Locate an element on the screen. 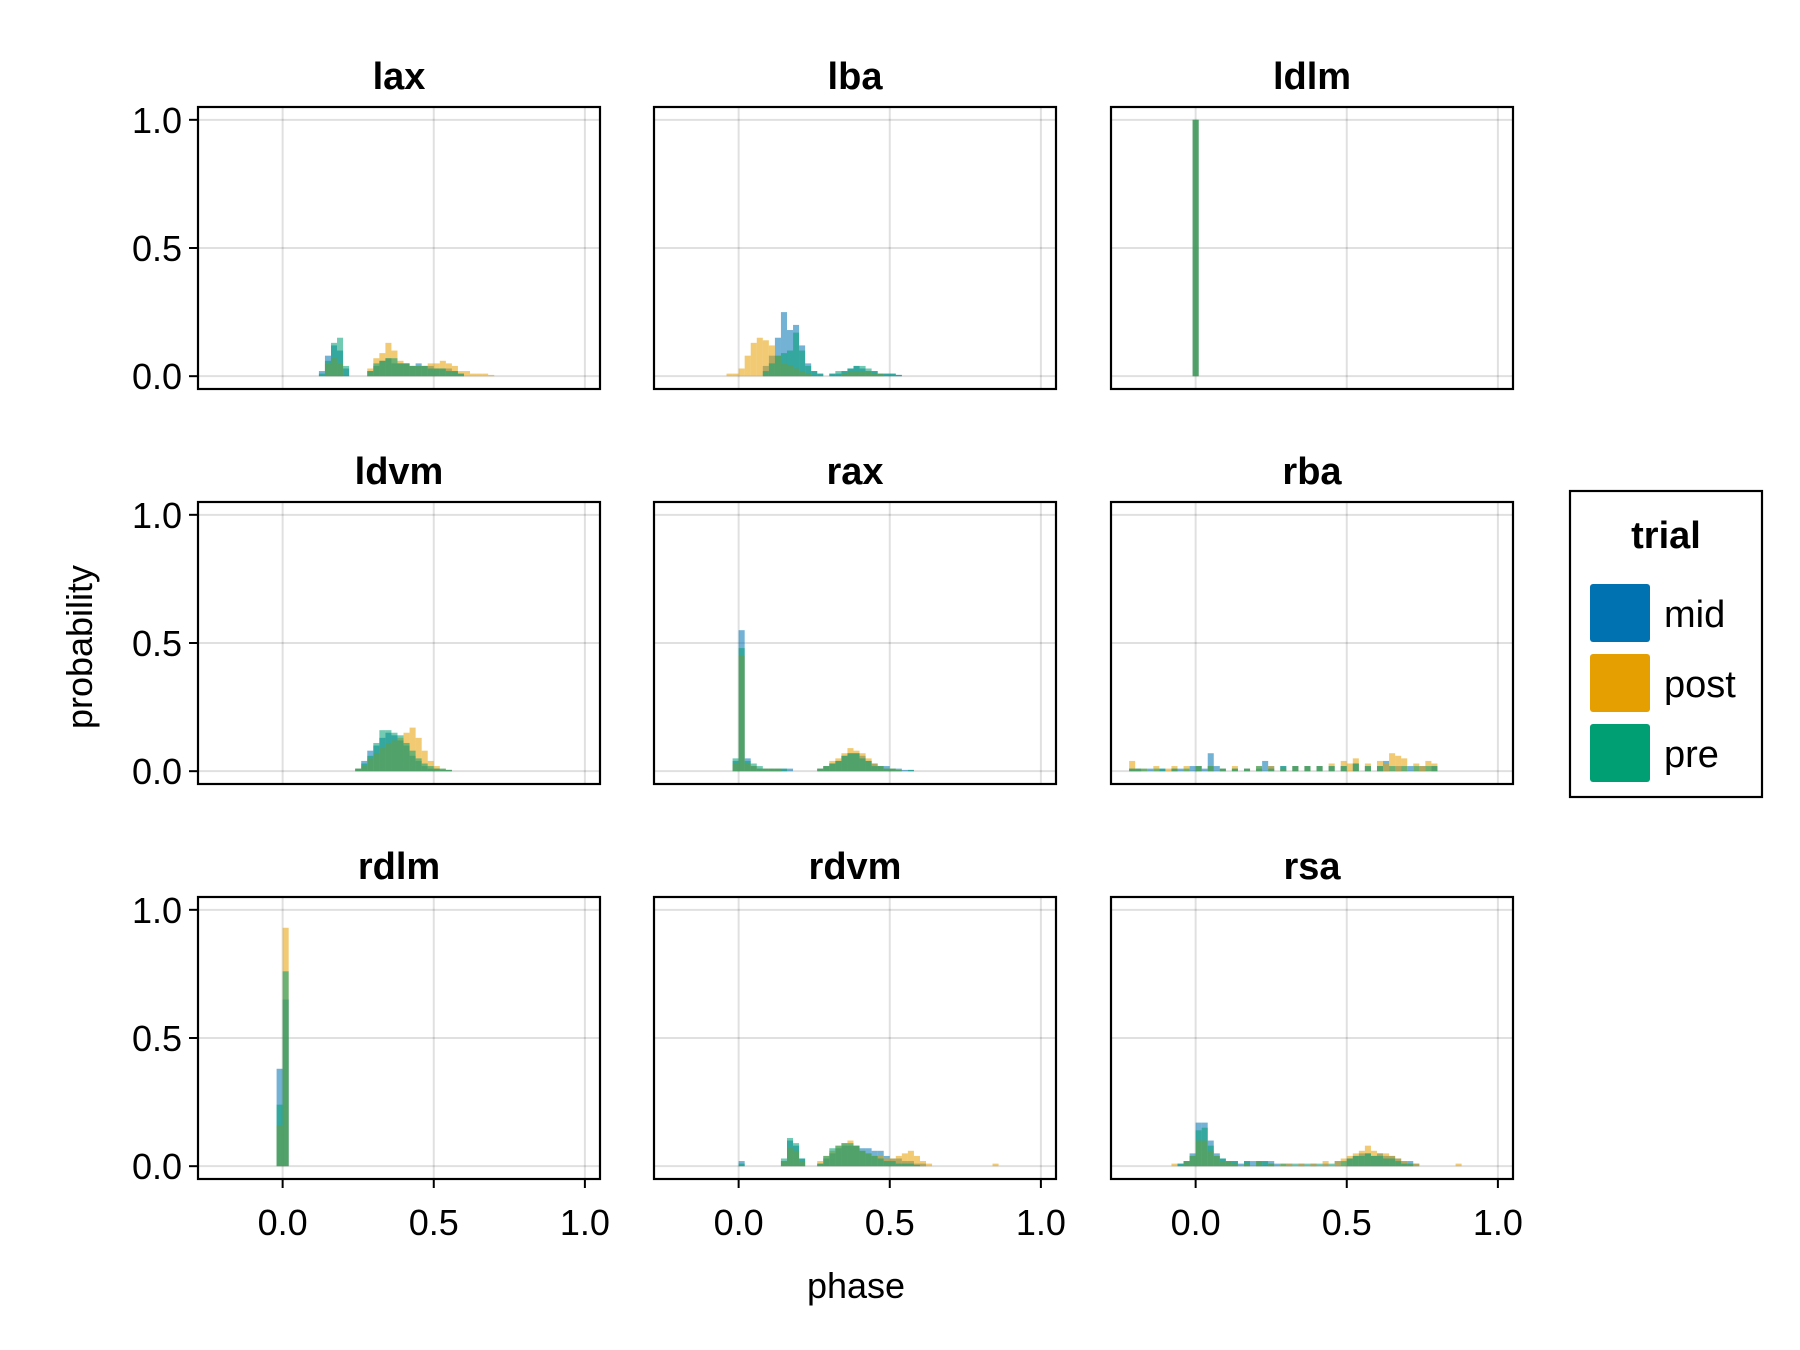 This screenshot has width=1800, height=1350. legend-title: trial is located at coordinates (1666, 536).